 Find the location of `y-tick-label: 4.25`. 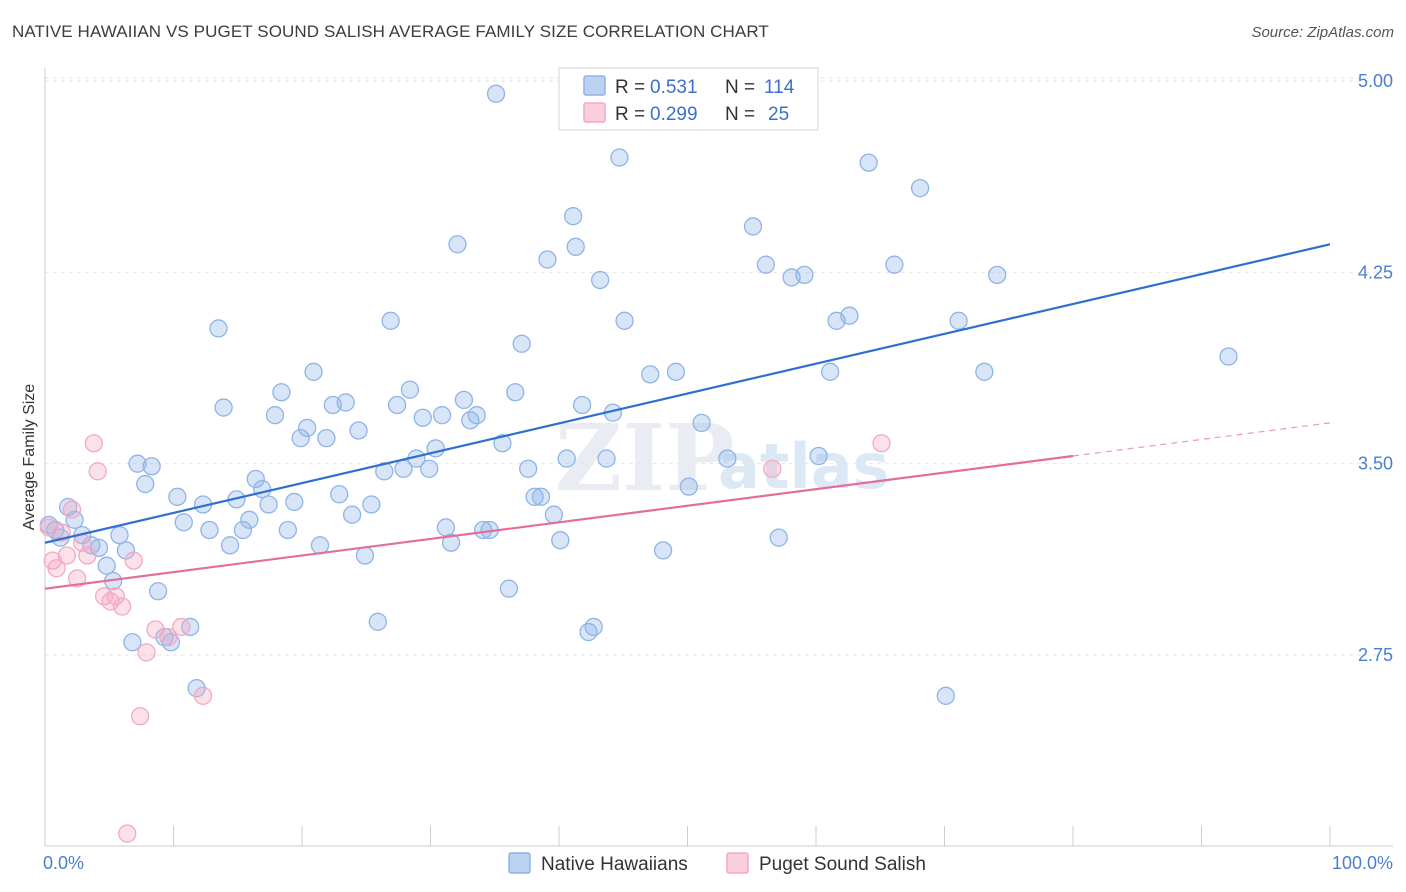

y-tick-label: 4.25 is located at coordinates (1375, 272).